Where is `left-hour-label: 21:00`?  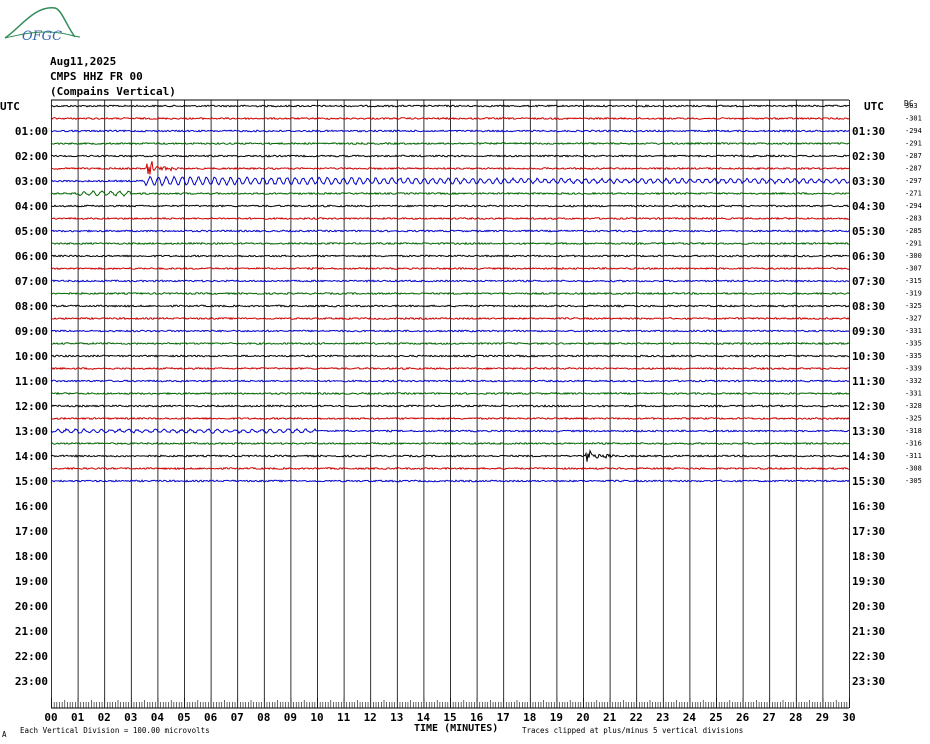 left-hour-label: 21:00 is located at coordinates (31, 631).